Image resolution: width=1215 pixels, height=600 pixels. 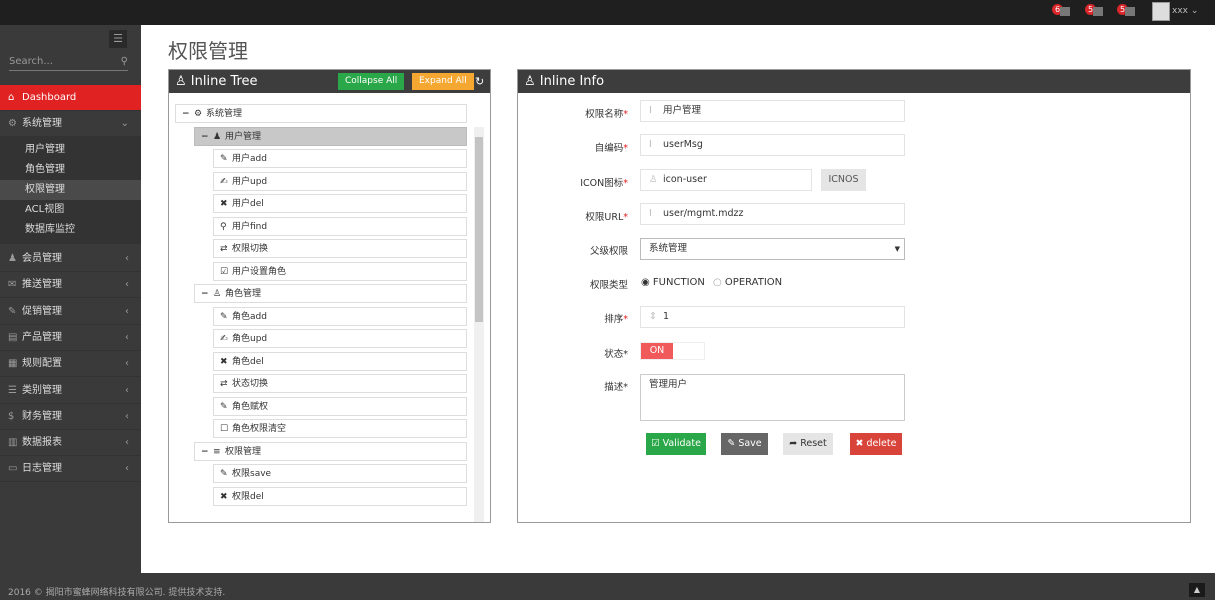 What do you see at coordinates (772, 317) in the screenshot?
I see `order-stepper: ⇕ 1` at bounding box center [772, 317].